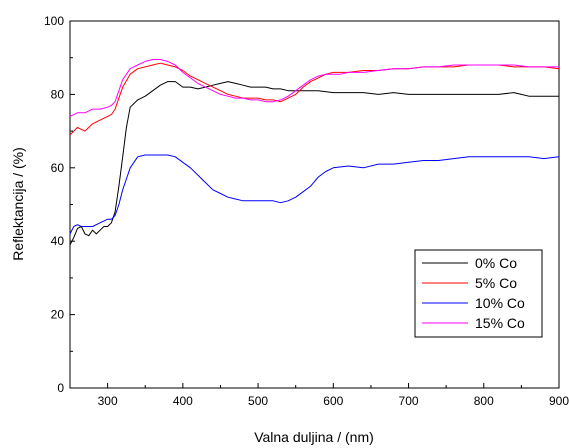 This screenshot has width=569, height=448. Describe the element at coordinates (60, 388) in the screenshot. I see `y-tick-label: 0` at that location.